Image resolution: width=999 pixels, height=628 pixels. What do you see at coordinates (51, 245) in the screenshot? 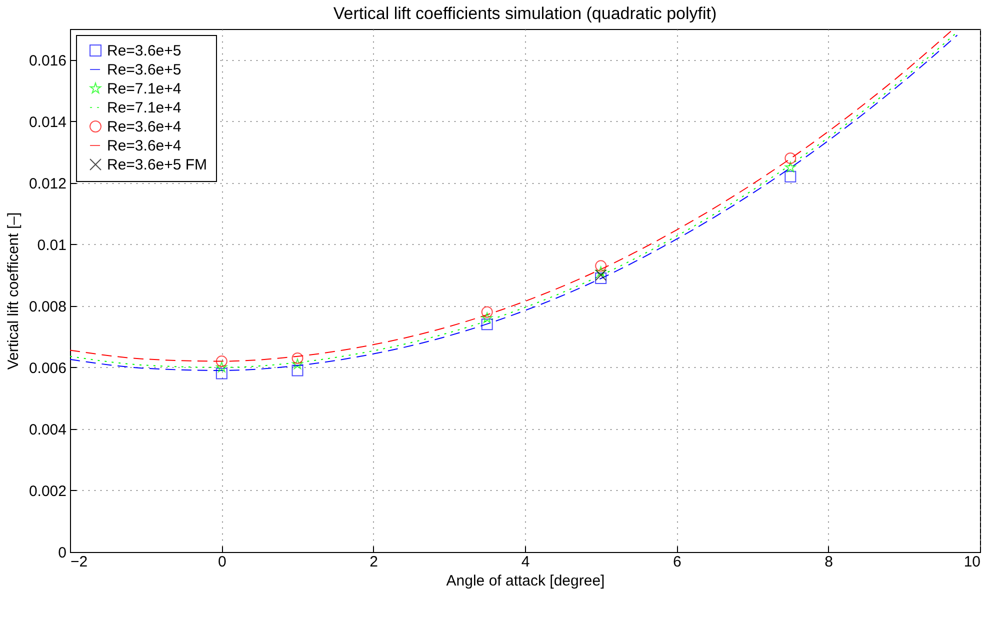
I see `y-tick-label: 0.01` at bounding box center [51, 245].